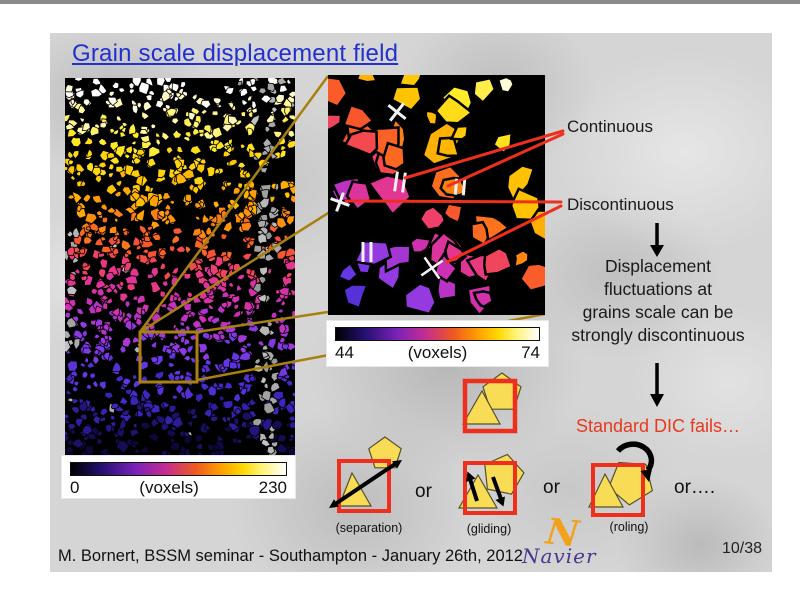  What do you see at coordinates (367, 252) in the screenshot?
I see `parallel-marker-icon` at bounding box center [367, 252].